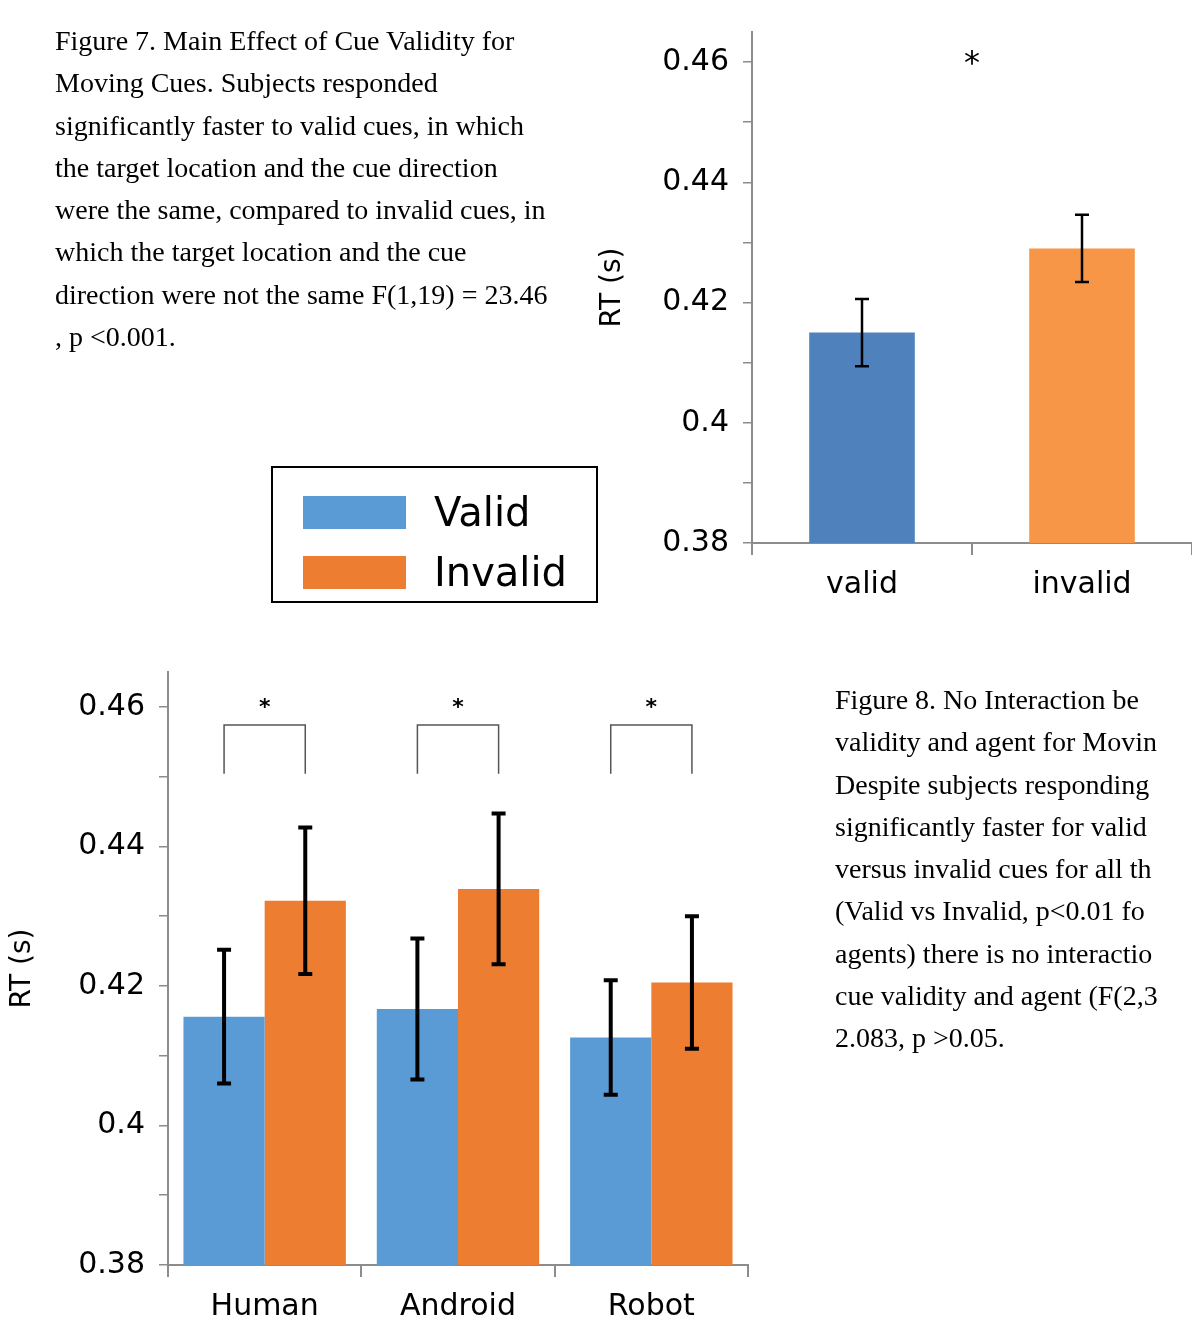 This screenshot has height=1337, width=1192. I want to click on caption: Figure 8. No Interaction be, so click(988, 700).